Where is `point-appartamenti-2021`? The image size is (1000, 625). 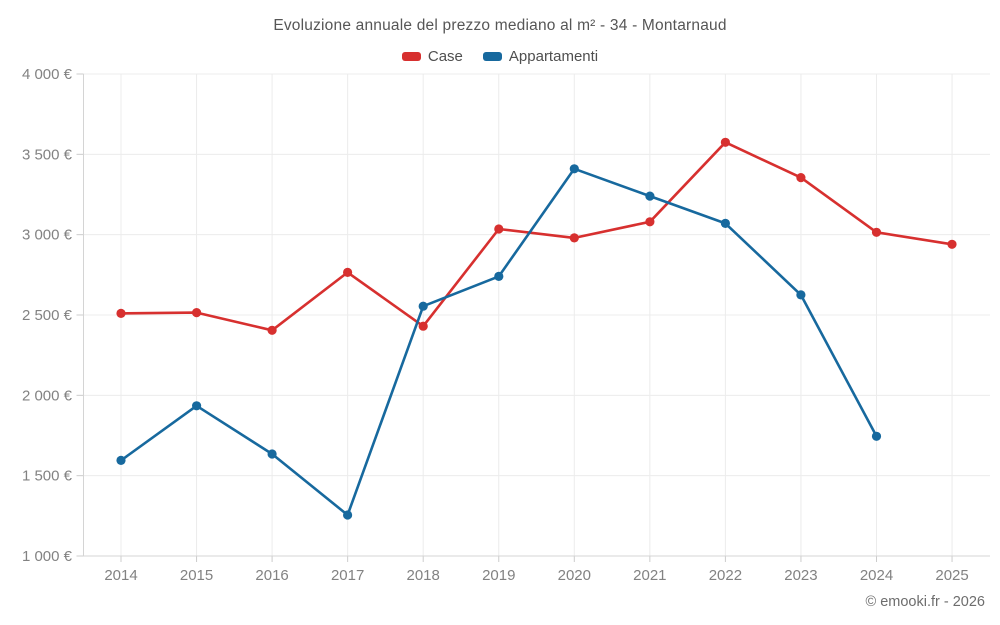 point-appartamenti-2021 is located at coordinates (650, 196).